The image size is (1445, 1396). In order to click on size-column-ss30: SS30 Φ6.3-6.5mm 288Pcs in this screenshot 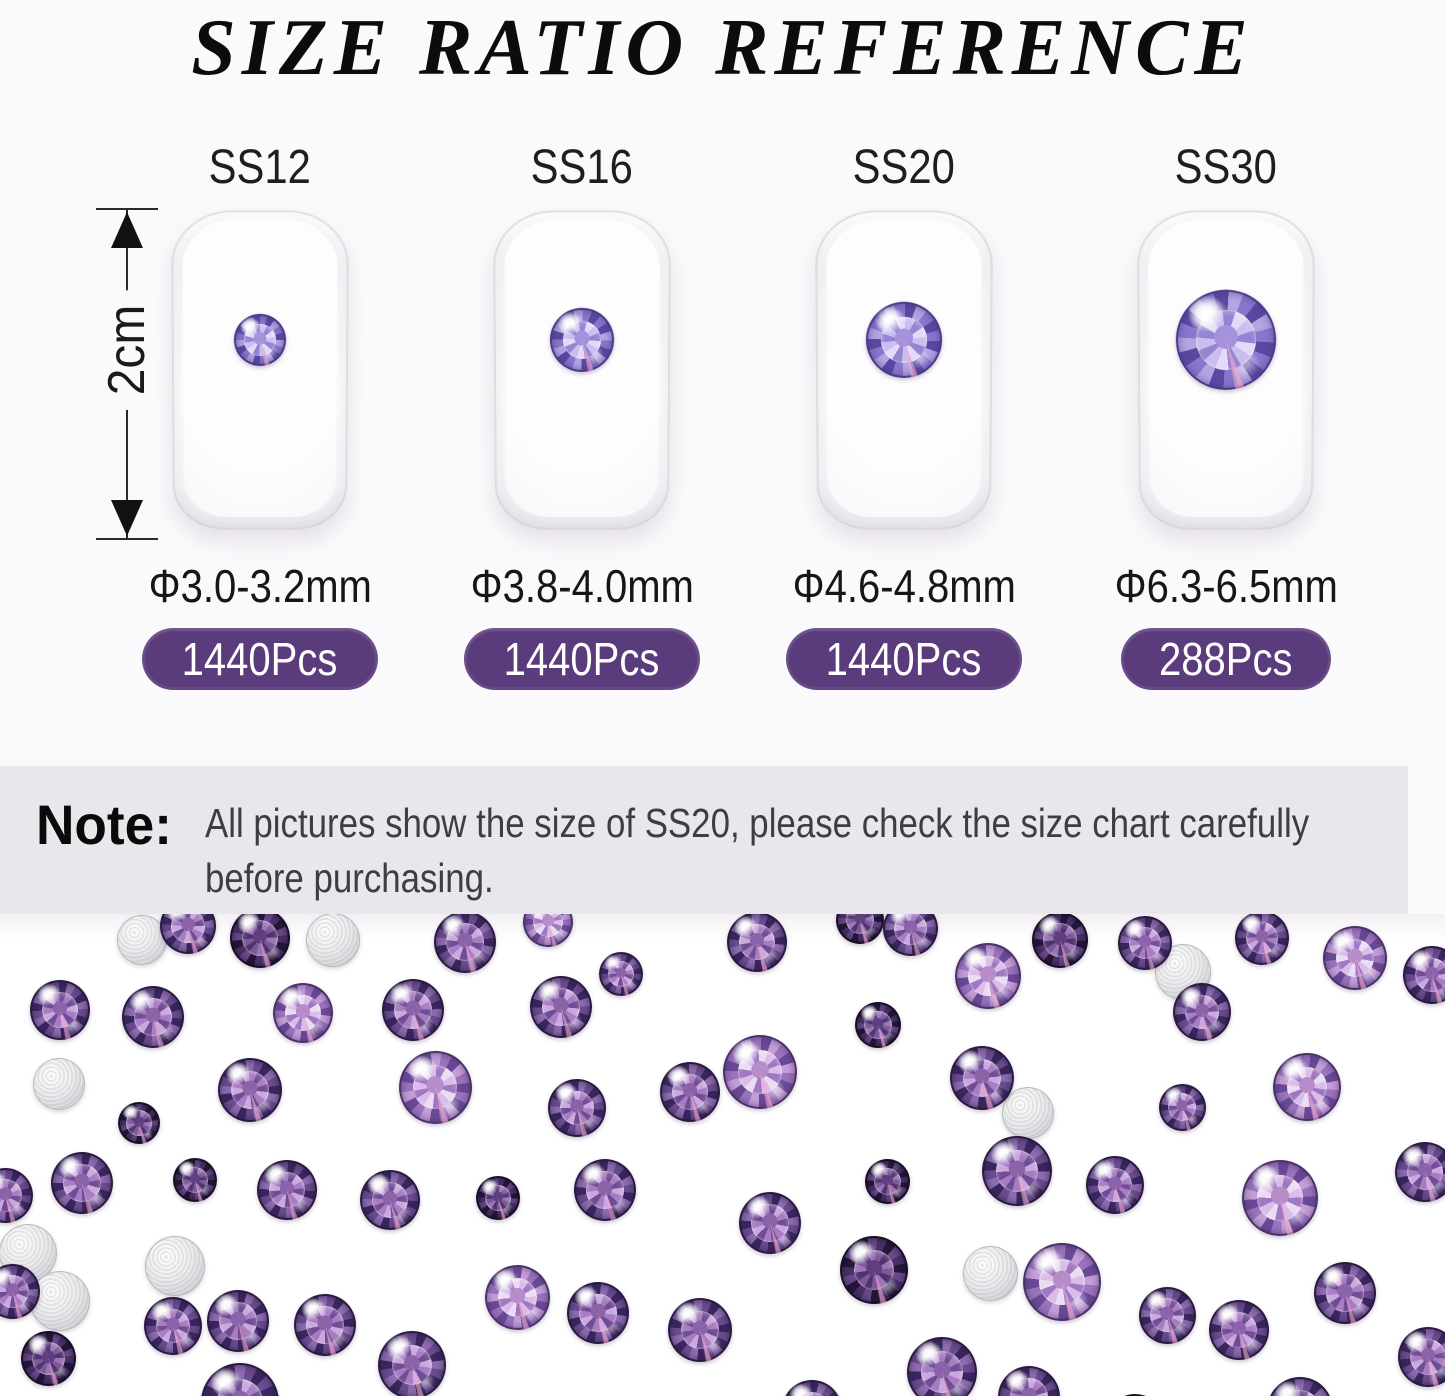, I will do `click(1226, 416)`.